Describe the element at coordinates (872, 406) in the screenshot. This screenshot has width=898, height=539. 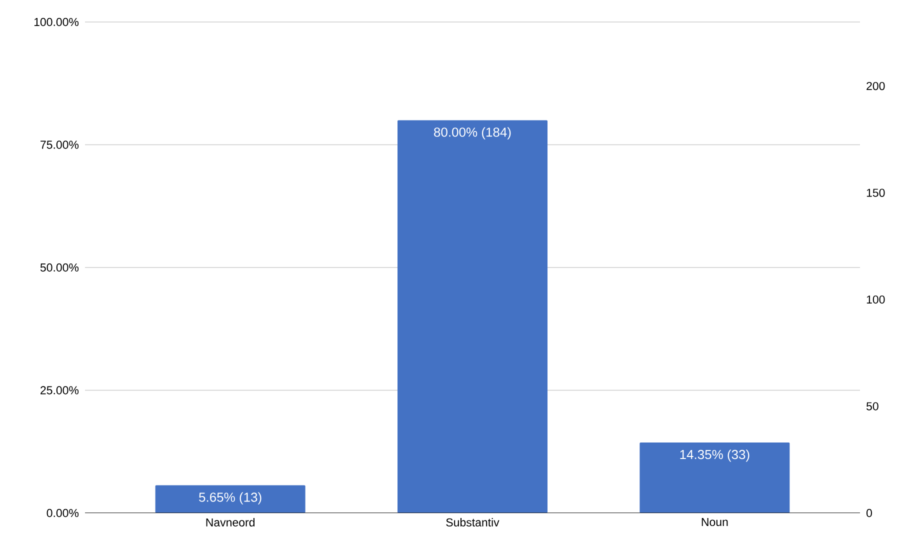
I see `y2-tick-label: 50` at that location.